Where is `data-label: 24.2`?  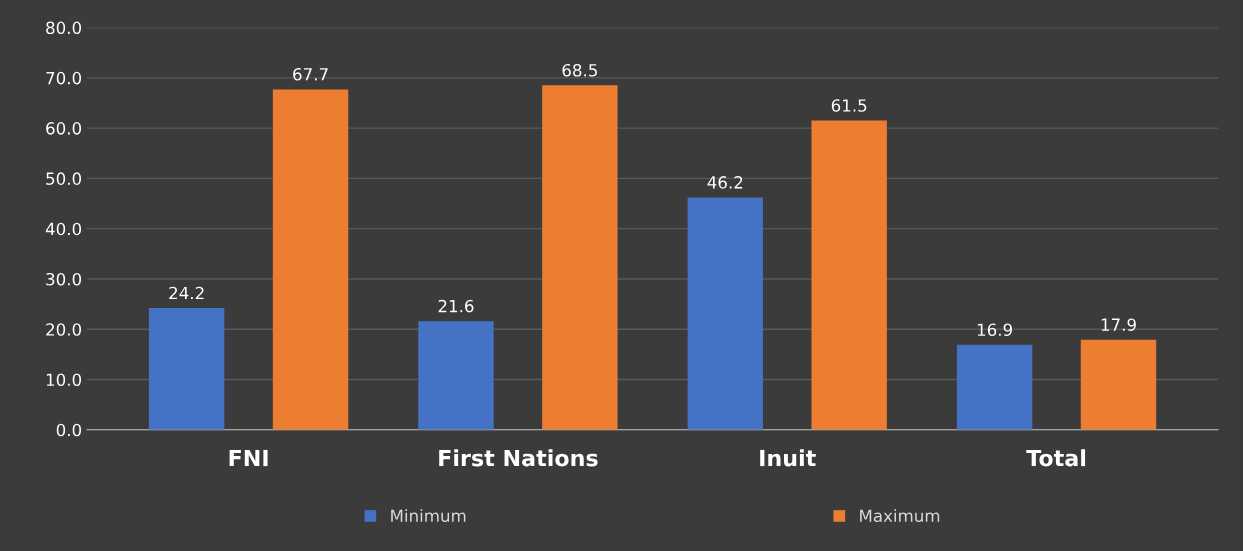 data-label: 24.2 is located at coordinates (186, 293).